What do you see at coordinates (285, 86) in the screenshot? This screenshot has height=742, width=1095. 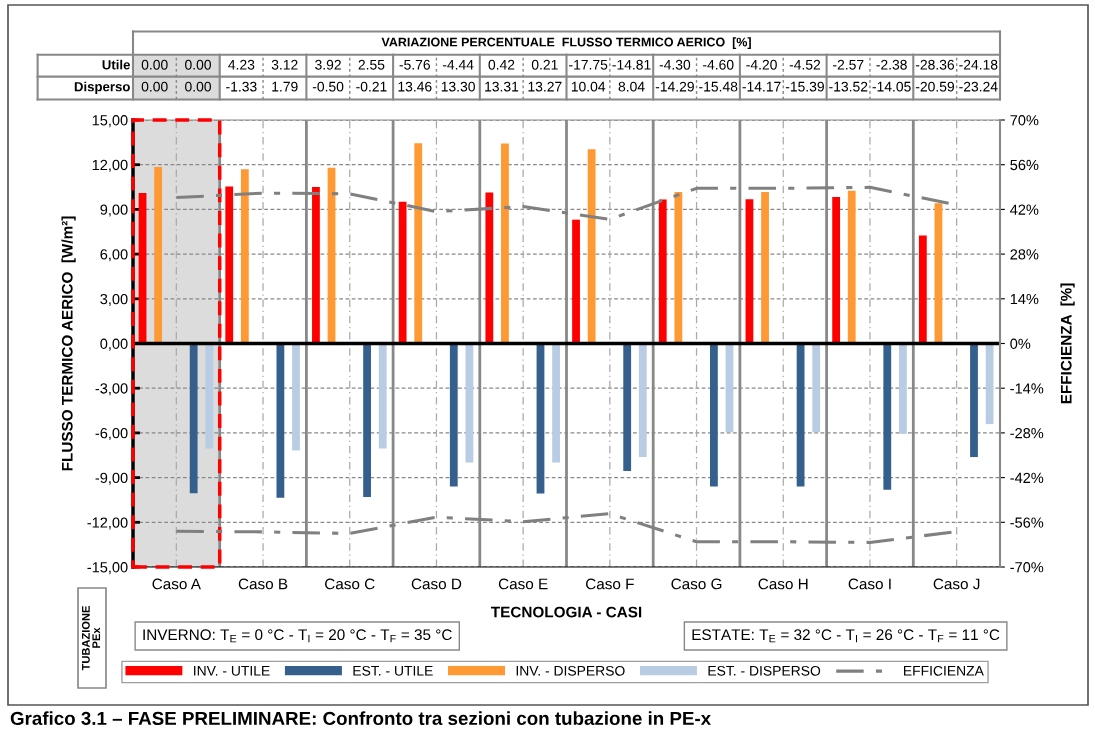 I see `text: 1.79` at bounding box center [285, 86].